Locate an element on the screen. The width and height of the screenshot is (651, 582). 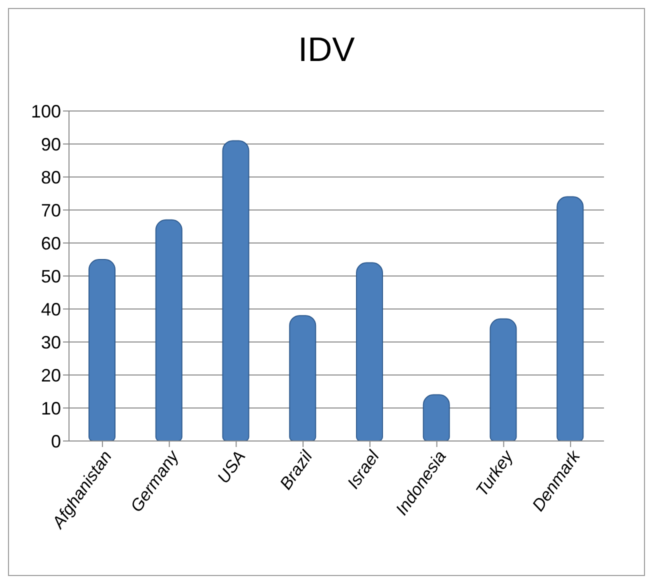
y-tick-label: 0 is located at coordinates (55, 441).